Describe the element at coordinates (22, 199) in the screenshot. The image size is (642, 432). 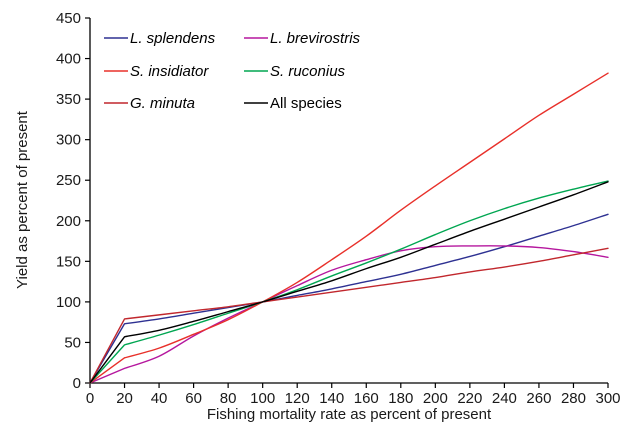
I see `y-axis-title: Yield as percent of present` at that location.